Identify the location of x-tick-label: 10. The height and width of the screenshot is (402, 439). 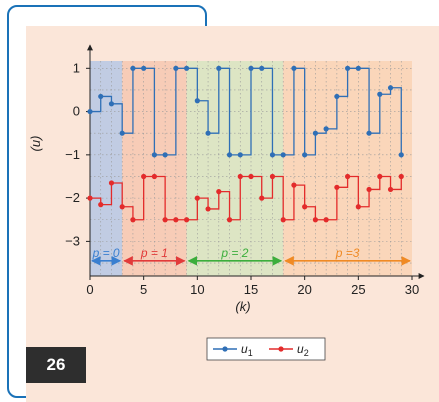
(197, 289).